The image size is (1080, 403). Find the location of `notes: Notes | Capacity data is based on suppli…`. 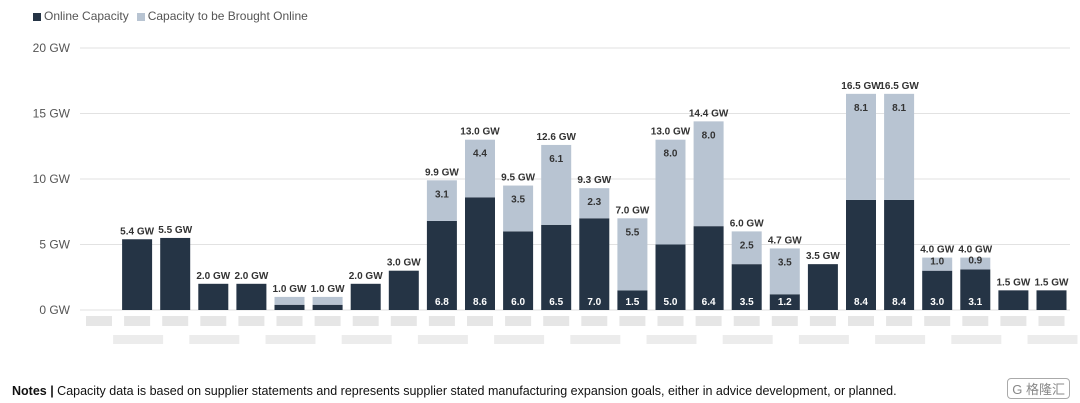

notes: Notes | Capacity data is based on suppli… is located at coordinates (454, 391).